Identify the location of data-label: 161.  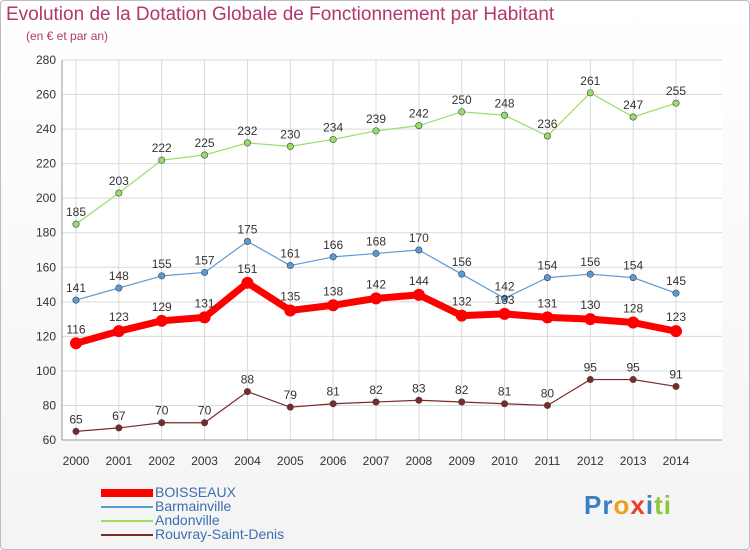
(290, 254).